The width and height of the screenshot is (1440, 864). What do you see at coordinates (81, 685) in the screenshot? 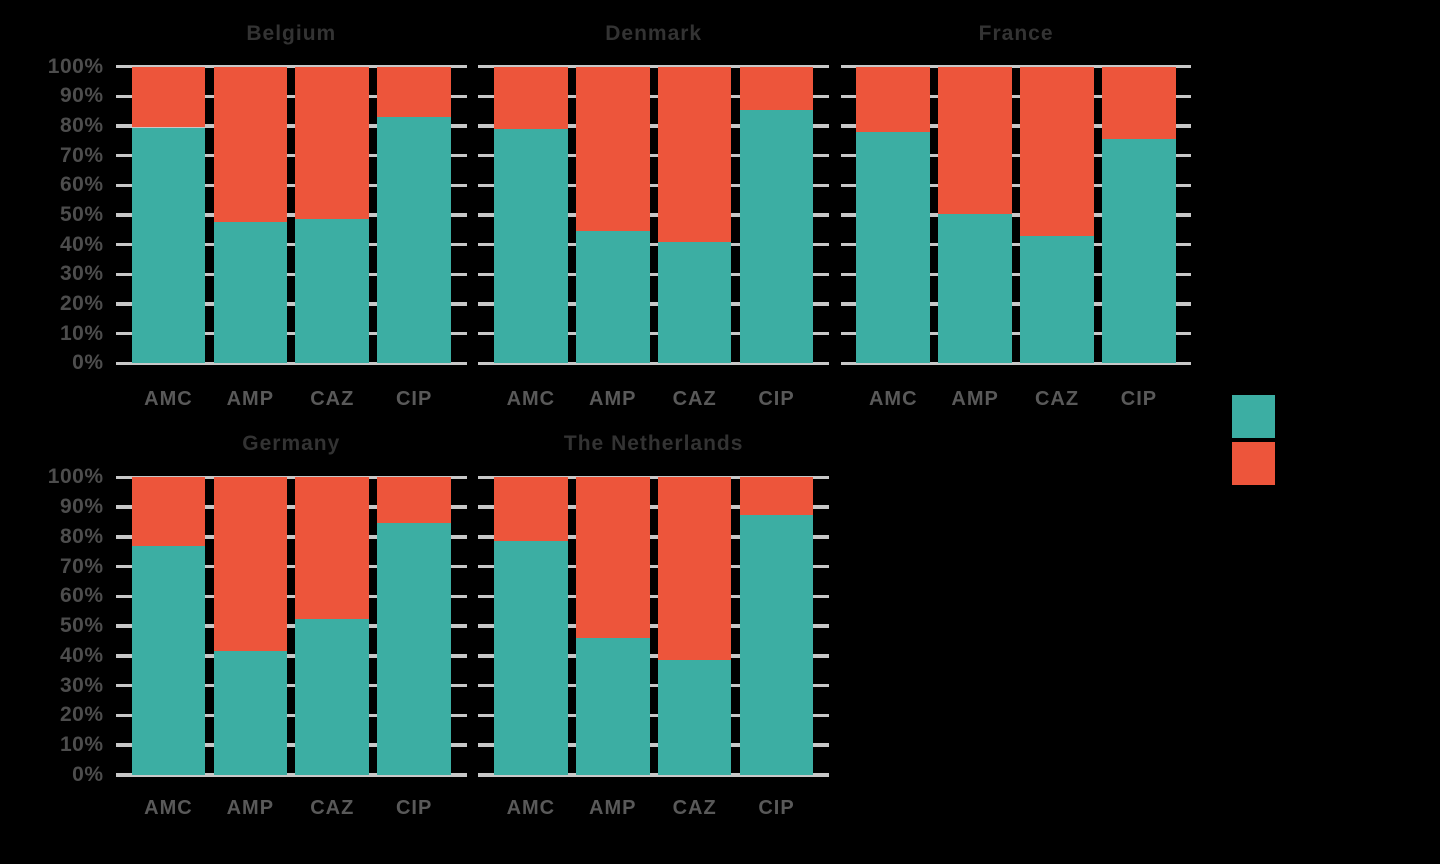
I see `y-axis-tick-label: 30%` at bounding box center [81, 685].